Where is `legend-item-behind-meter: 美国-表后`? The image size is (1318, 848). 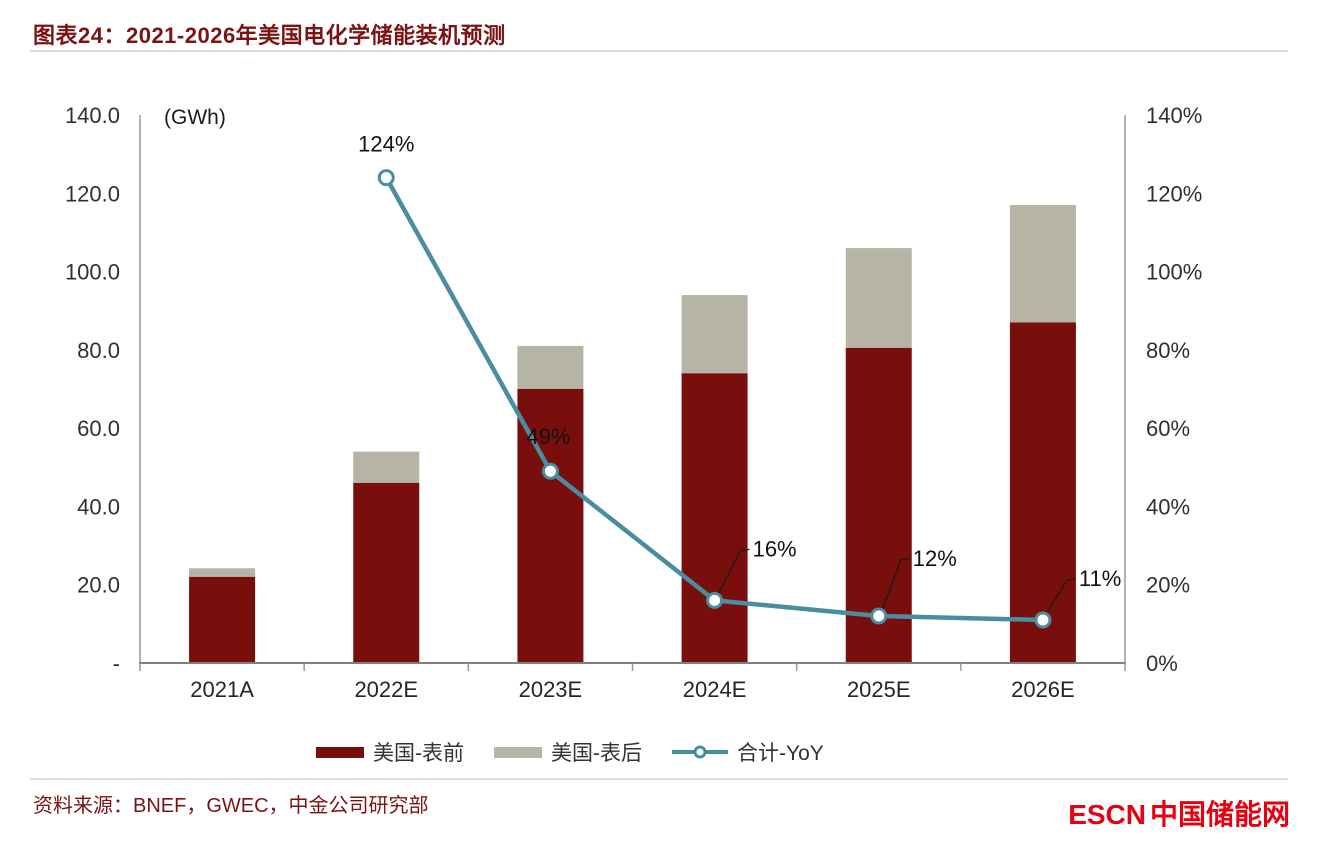 legend-item-behind-meter: 美国-表后 is located at coordinates (568, 752).